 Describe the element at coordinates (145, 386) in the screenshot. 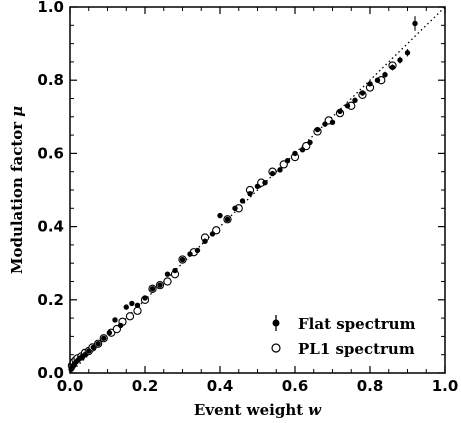

I see `x-tick-label: 0.2` at that location.